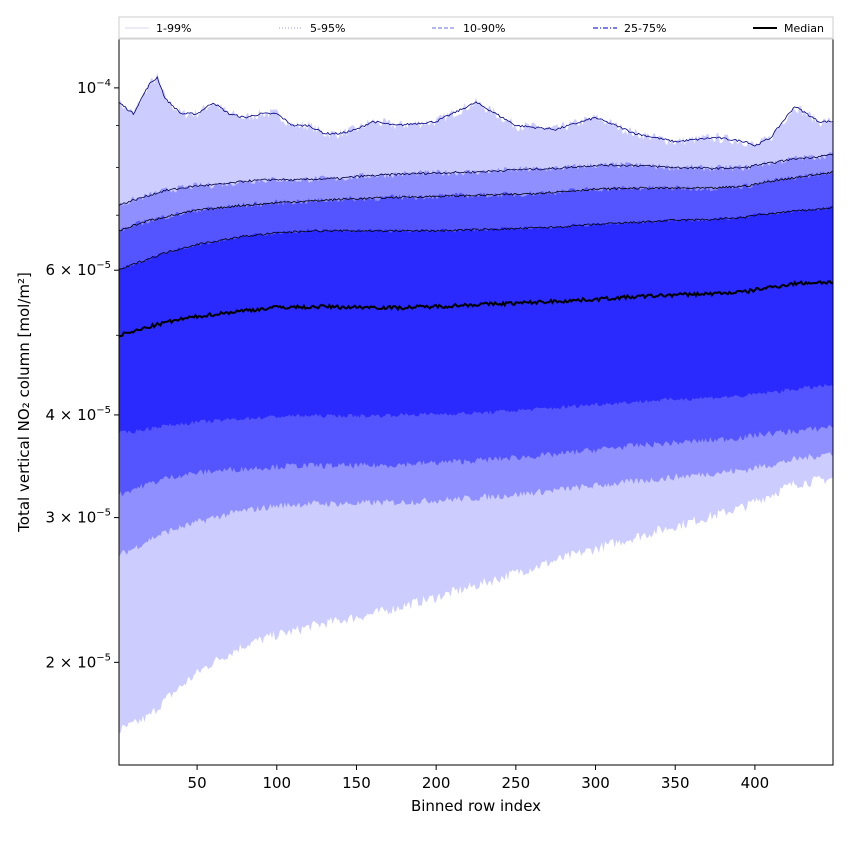  I want to click on legend-label: 25-75%, so click(645, 28).